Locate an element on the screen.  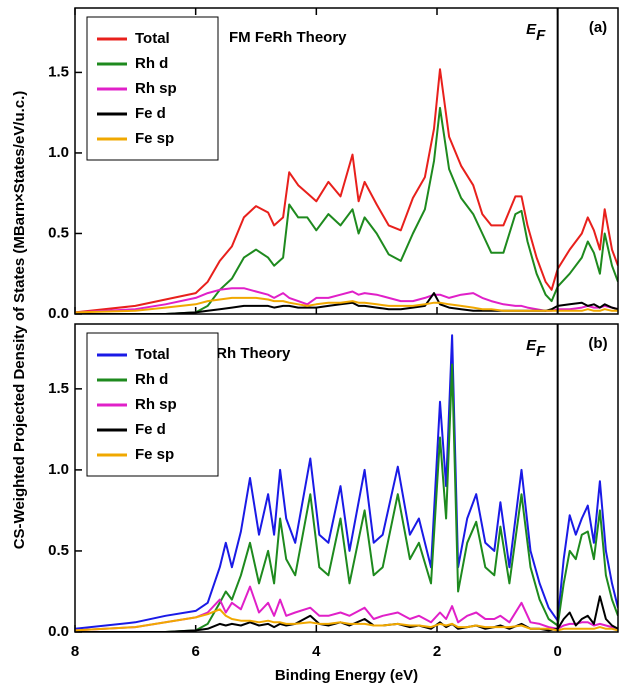
x-tick-label: 4 is located at coordinates (316, 651).